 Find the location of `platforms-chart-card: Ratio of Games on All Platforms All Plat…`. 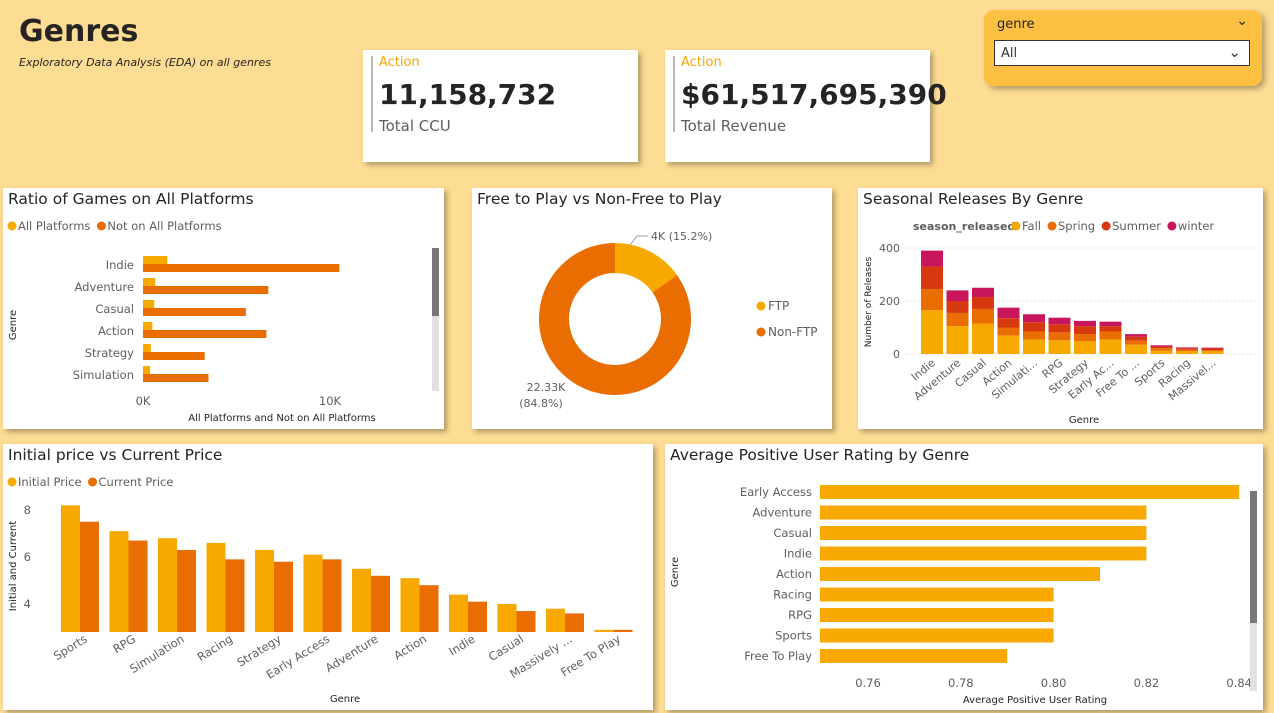

platforms-chart-card: Ratio of Games on All Platforms All Plat… is located at coordinates (223, 308).